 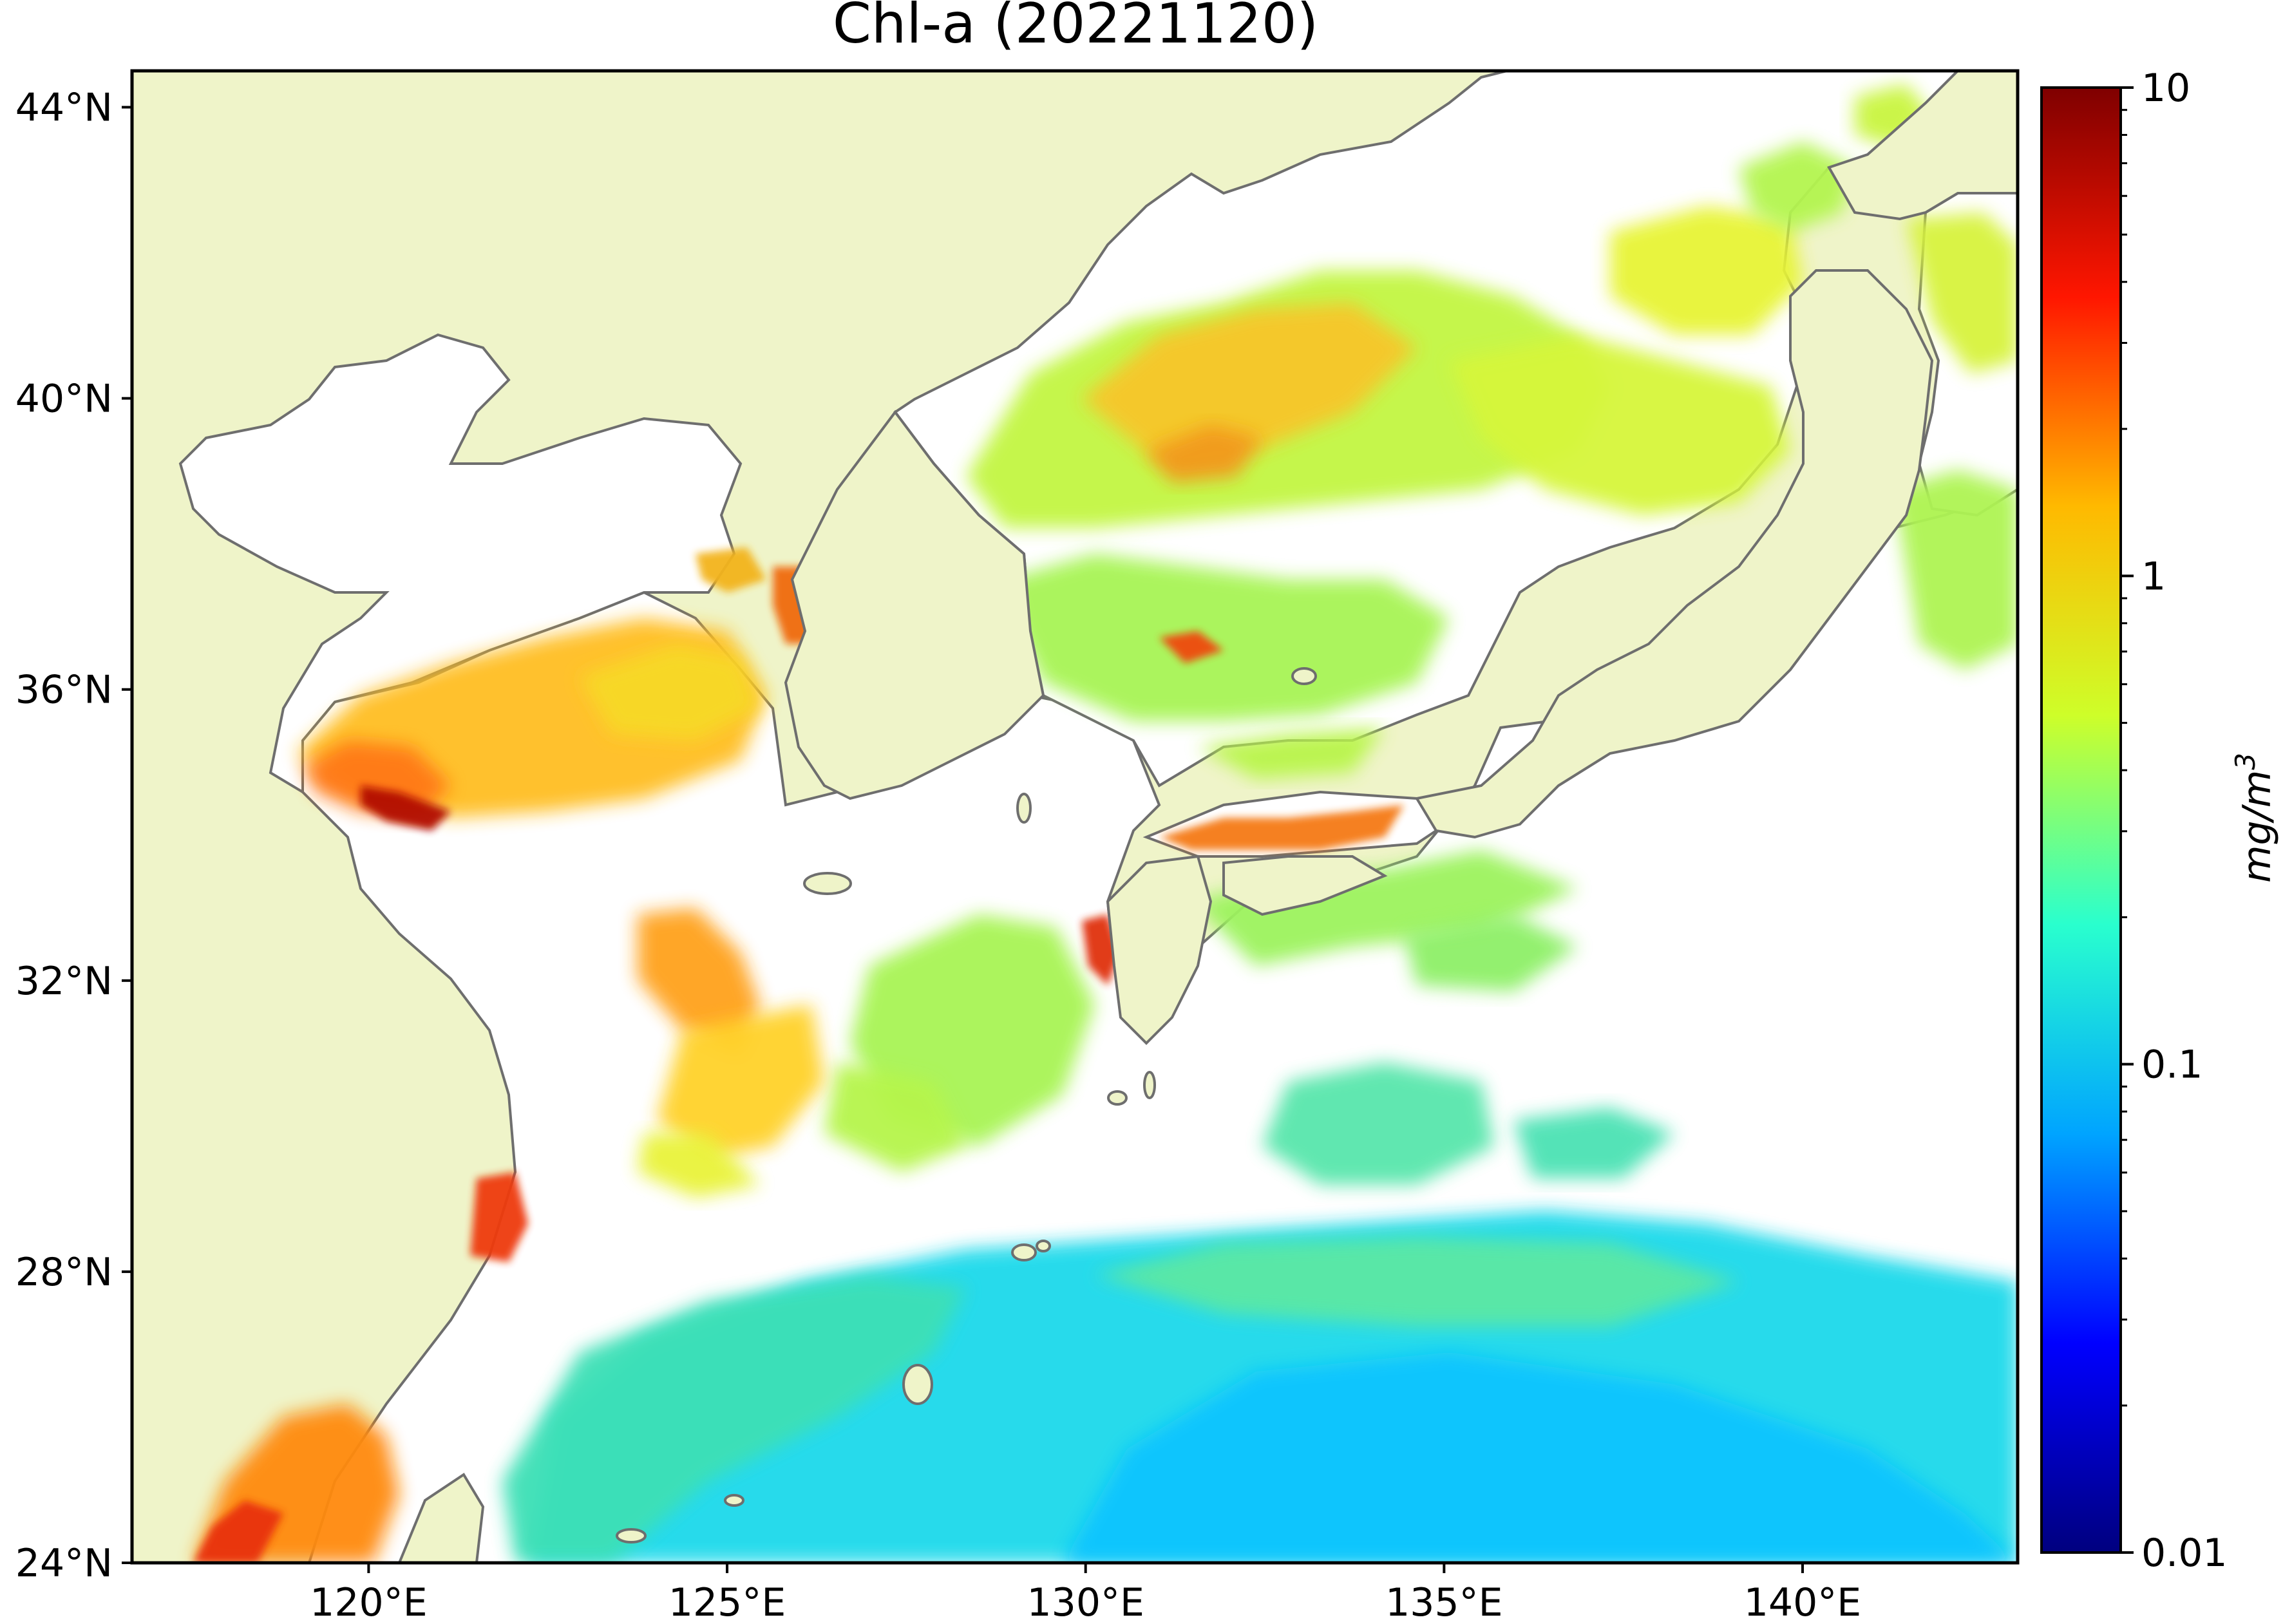 I want to click on lat-tick-label: 28°N, so click(x=64, y=1272).